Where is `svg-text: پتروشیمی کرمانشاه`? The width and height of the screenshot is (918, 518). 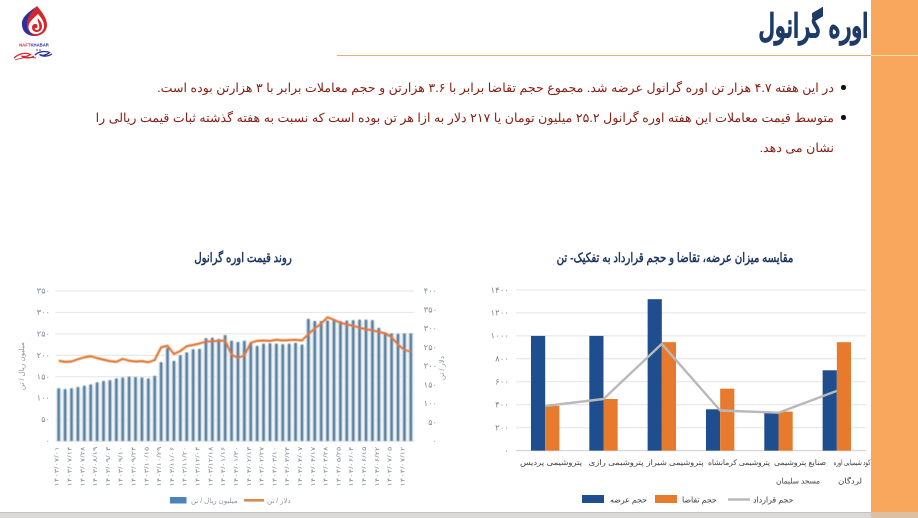 svg-text: پتروشیمی کرمانشاه is located at coordinates (739, 462).